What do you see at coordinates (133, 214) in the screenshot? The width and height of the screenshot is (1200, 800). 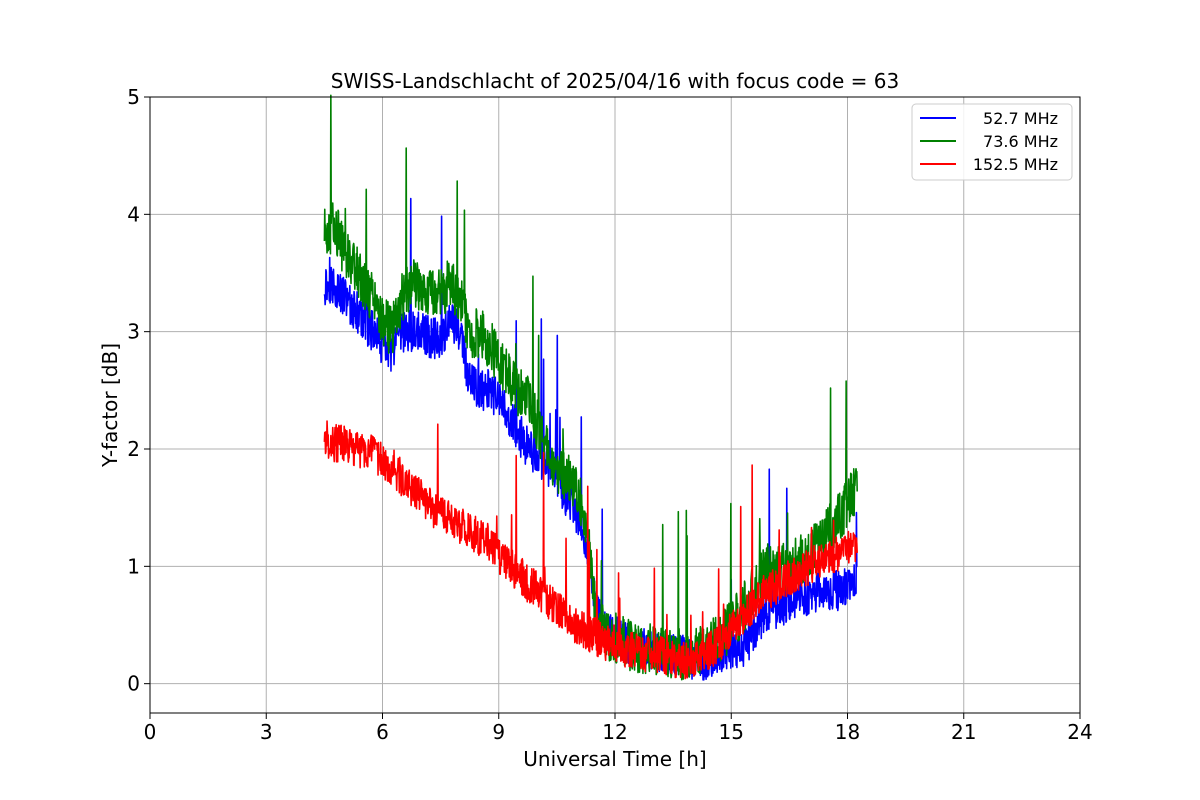 I see `y-tick-label: 4` at bounding box center [133, 214].